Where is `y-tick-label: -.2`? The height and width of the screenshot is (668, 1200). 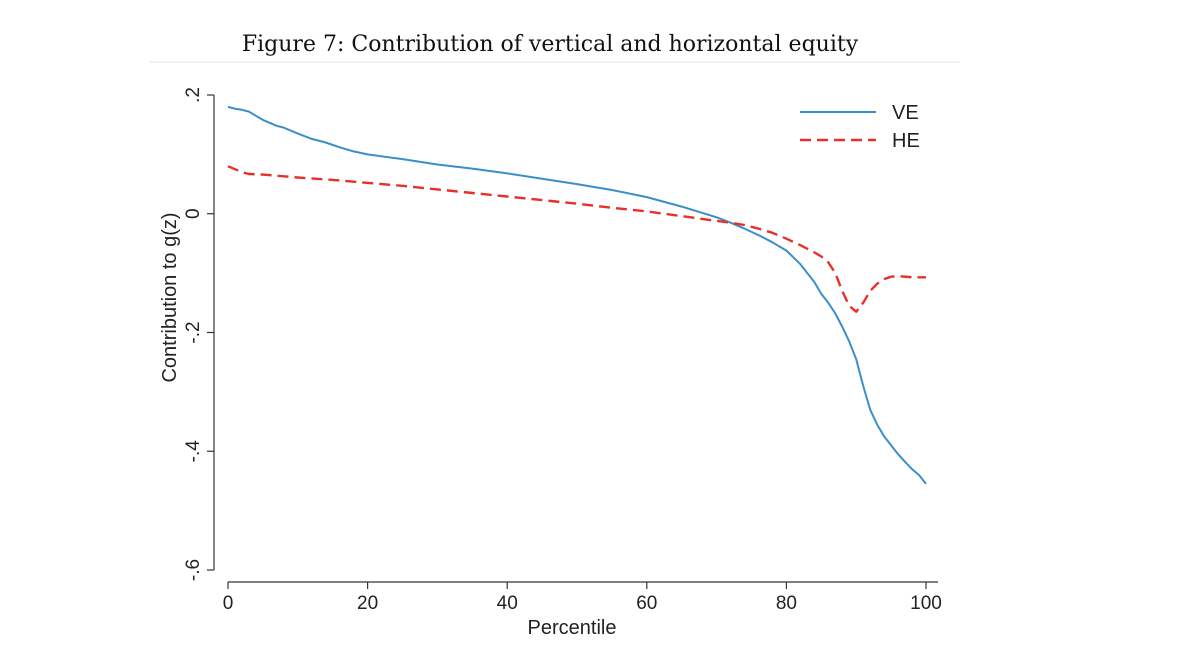 y-tick-label: -.2 is located at coordinates (193, 332).